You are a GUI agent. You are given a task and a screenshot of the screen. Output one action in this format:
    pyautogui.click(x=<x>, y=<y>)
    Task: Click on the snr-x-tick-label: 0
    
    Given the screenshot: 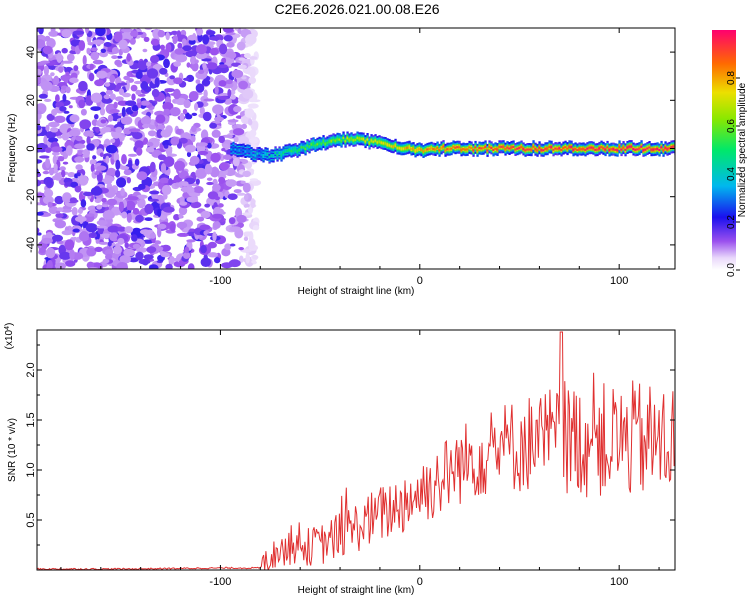 What is the action you would take?
    pyautogui.click(x=420, y=582)
    